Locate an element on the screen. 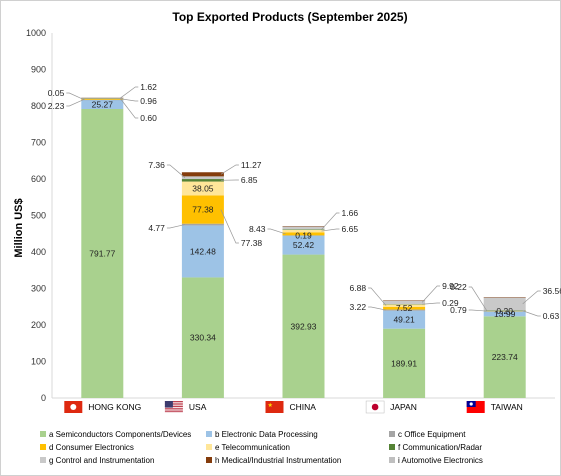 Image resolution: width=561 pixels, height=476 pixels. legend-label: h Medical/Industrial Instrumentation is located at coordinates (278, 460).